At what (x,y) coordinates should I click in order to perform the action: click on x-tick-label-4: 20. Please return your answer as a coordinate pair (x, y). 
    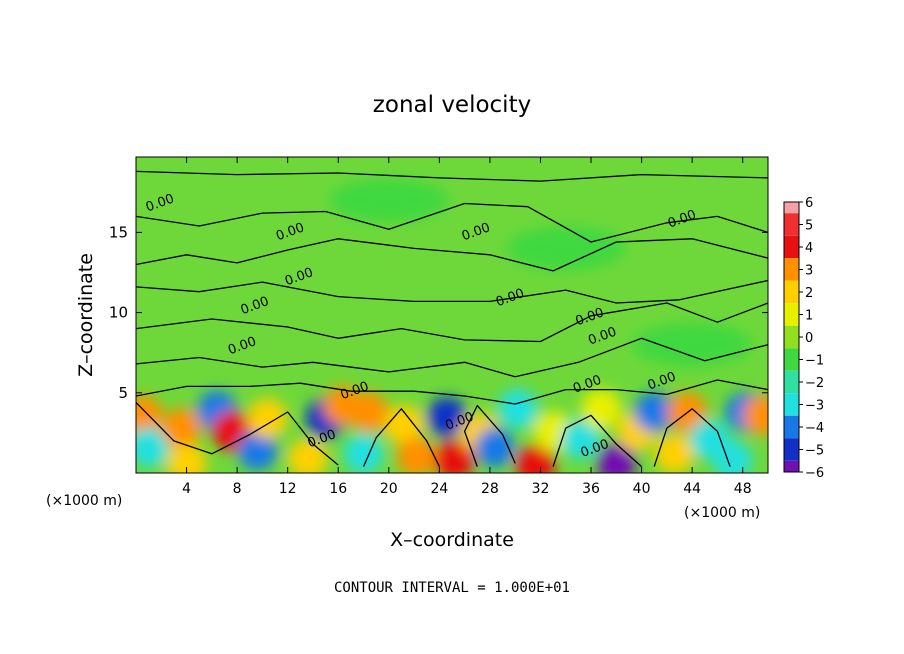
    Looking at the image, I should click on (389, 489).